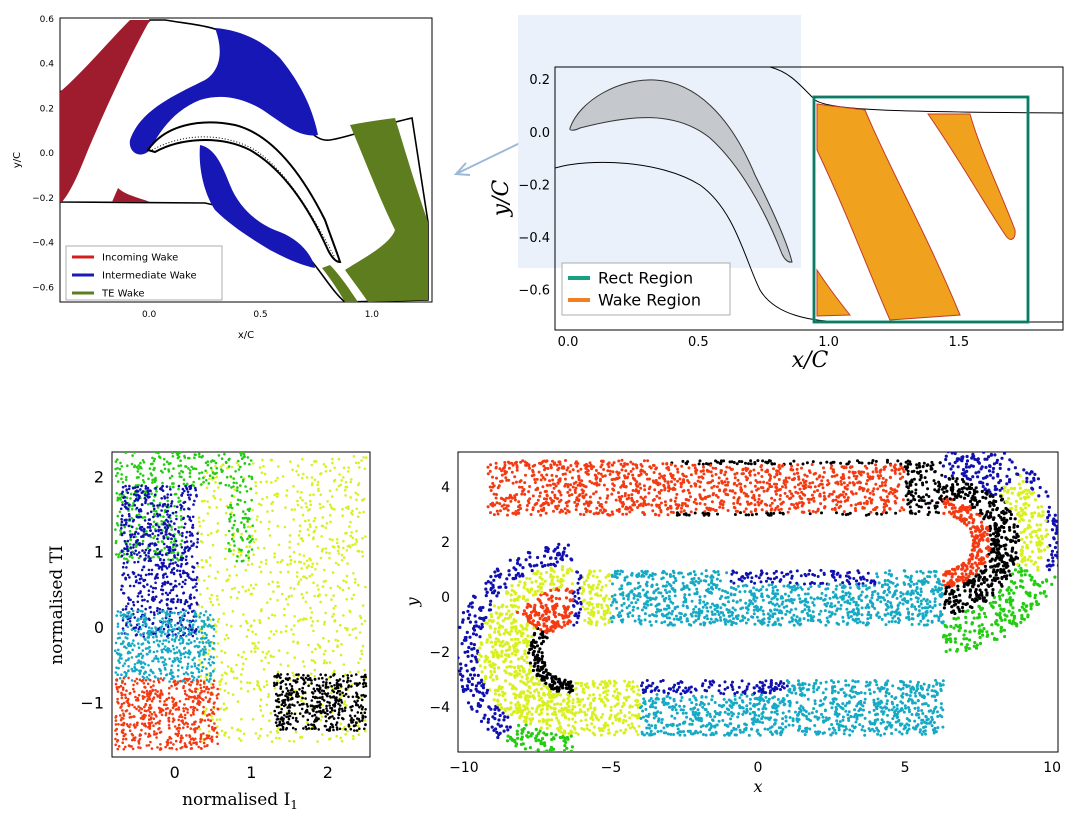 This screenshot has height=815, width=1080. I want to click on x-tick-0: 0, so click(175, 772).